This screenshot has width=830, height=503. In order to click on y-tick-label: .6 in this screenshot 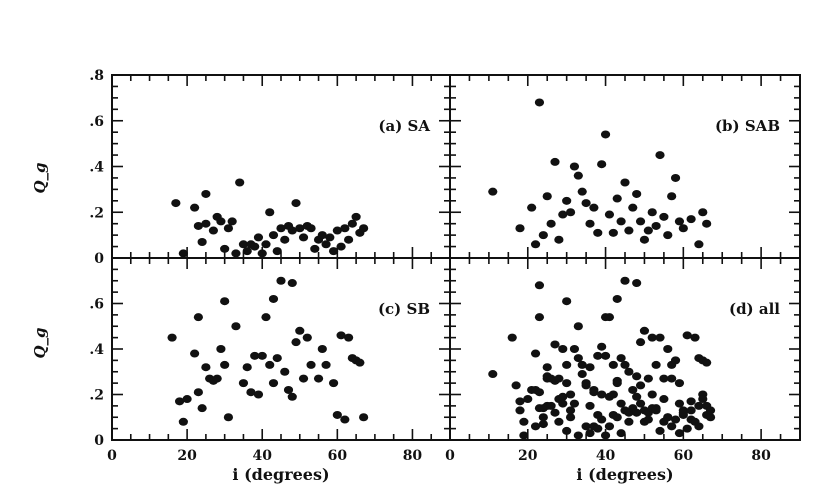, I will do `click(96, 305)`.